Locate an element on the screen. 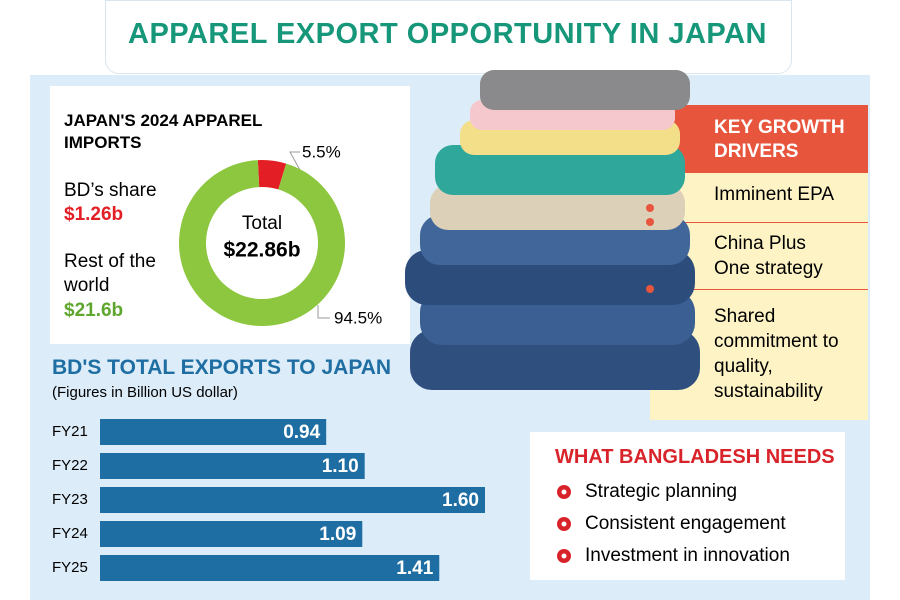 This screenshot has width=900, height=600. needs-title: WHAT BANGLADESH NEEDS is located at coordinates (695, 457).